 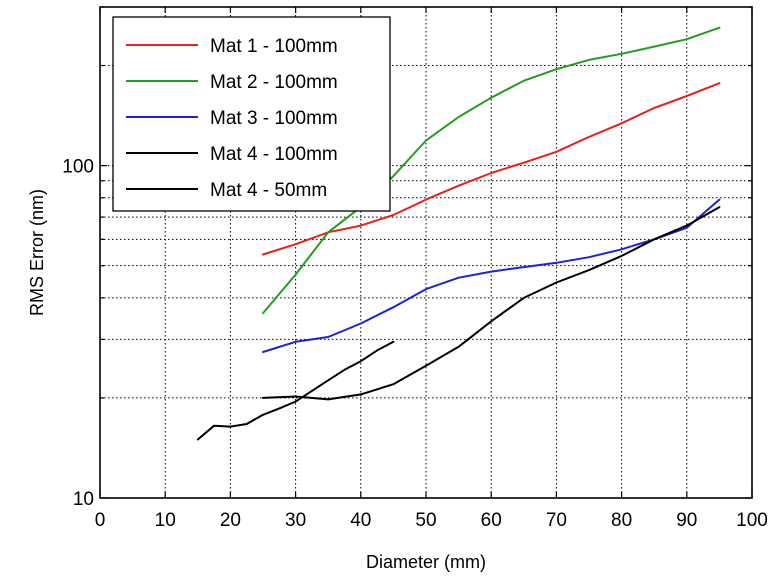 What do you see at coordinates (752, 520) in the screenshot?
I see `x-tick-label: 100` at bounding box center [752, 520].